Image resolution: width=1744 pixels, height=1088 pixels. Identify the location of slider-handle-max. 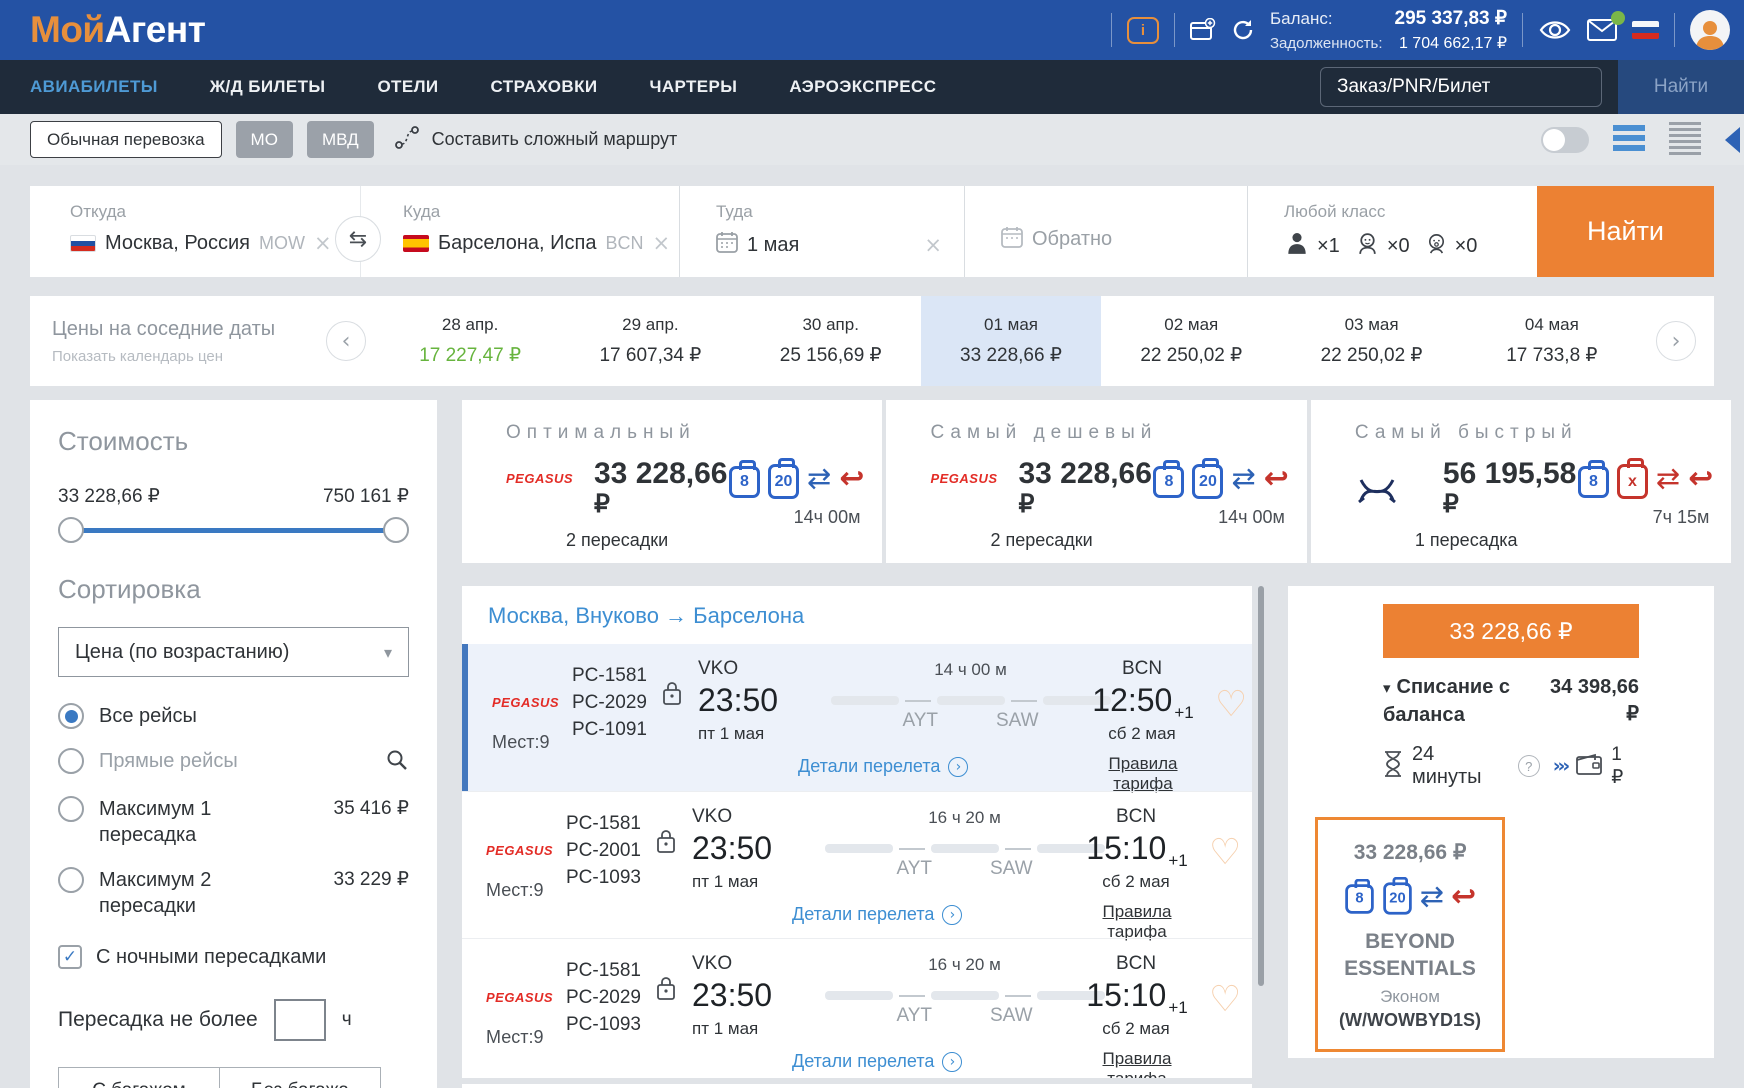
(396, 530).